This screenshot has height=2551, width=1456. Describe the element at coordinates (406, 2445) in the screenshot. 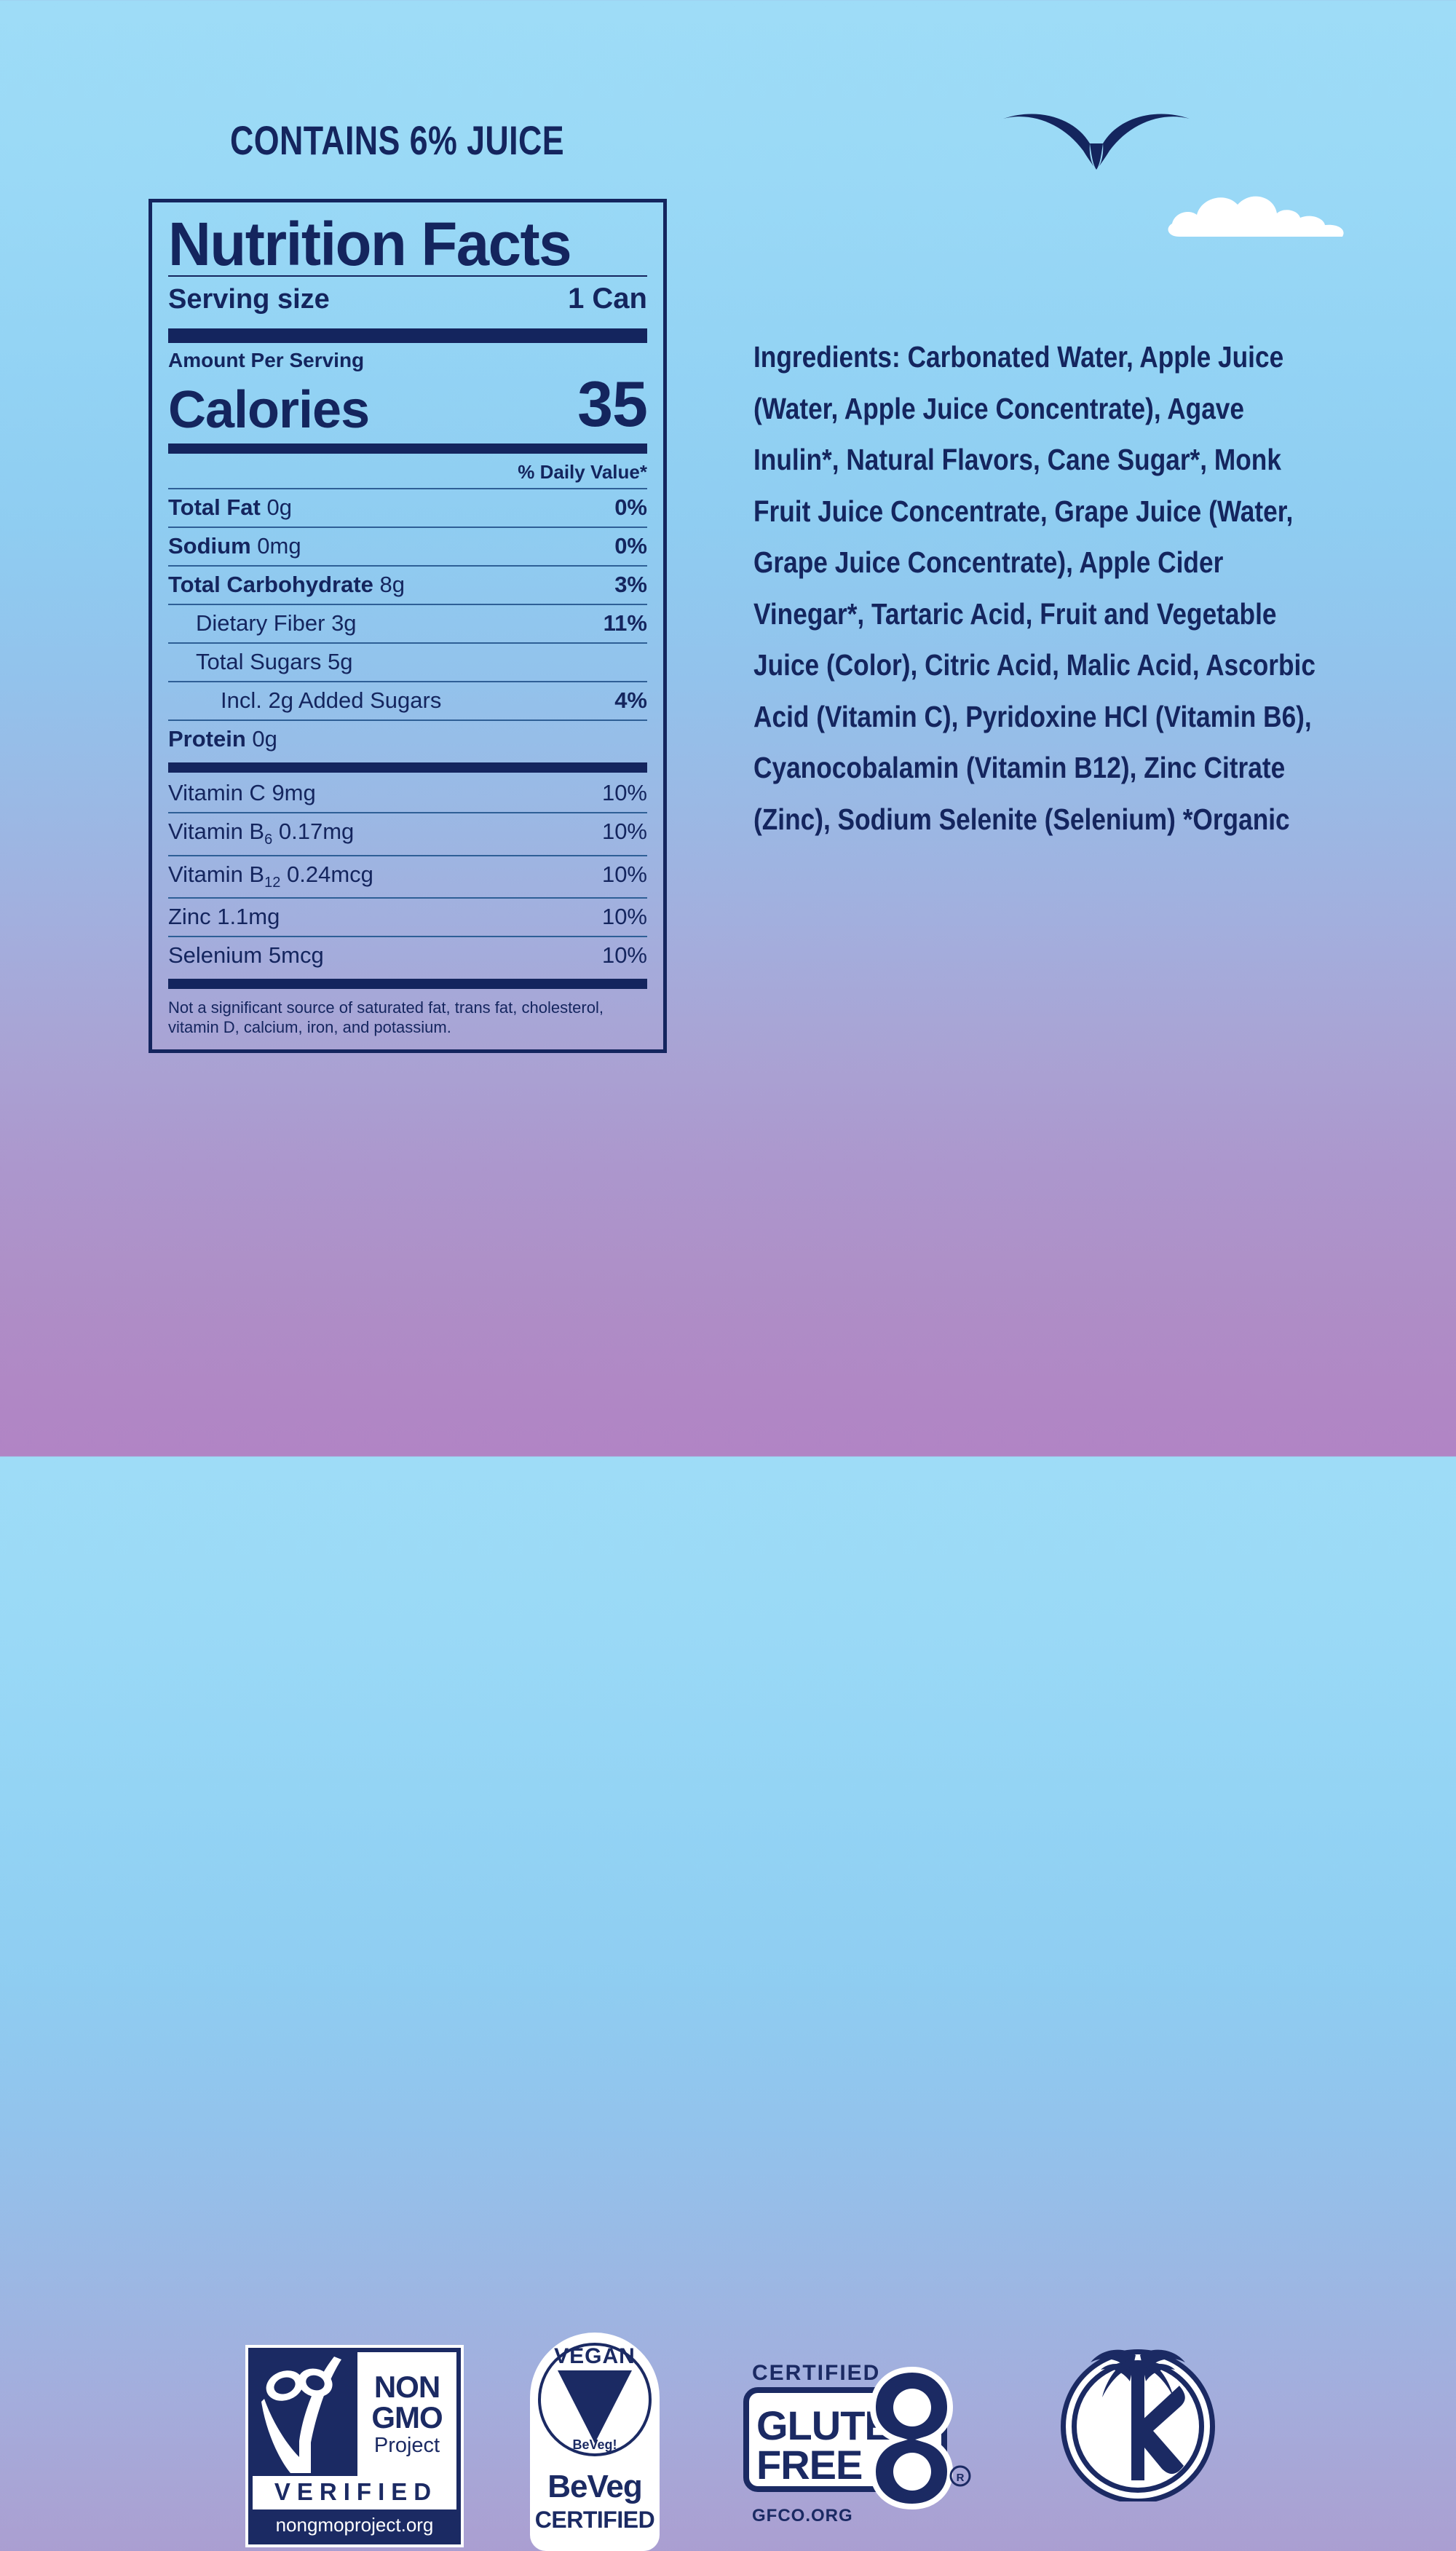

I see `non-gmo-line3: Project` at that location.